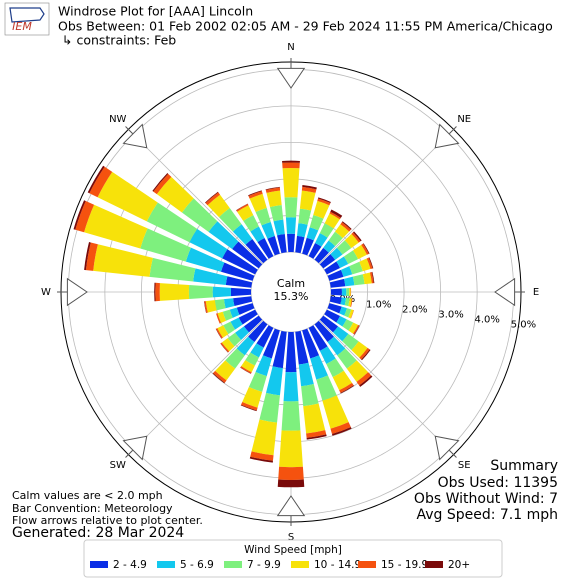 This screenshot has height=581, width=582. Describe the element at coordinates (107, 520) in the screenshot. I see `note: Flow arrows relative to plot center.` at that location.